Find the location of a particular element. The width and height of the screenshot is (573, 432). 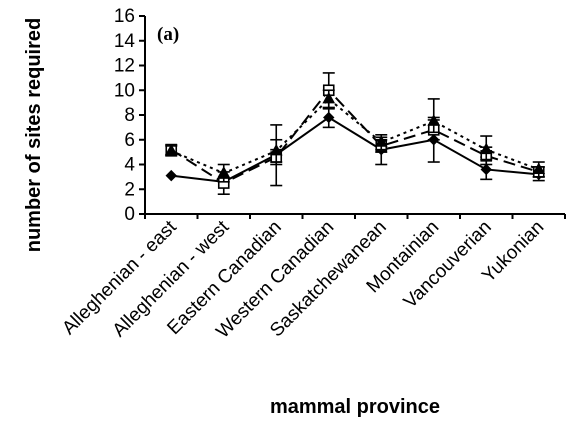

y-tick-label: 16 is located at coordinates (124, 16).